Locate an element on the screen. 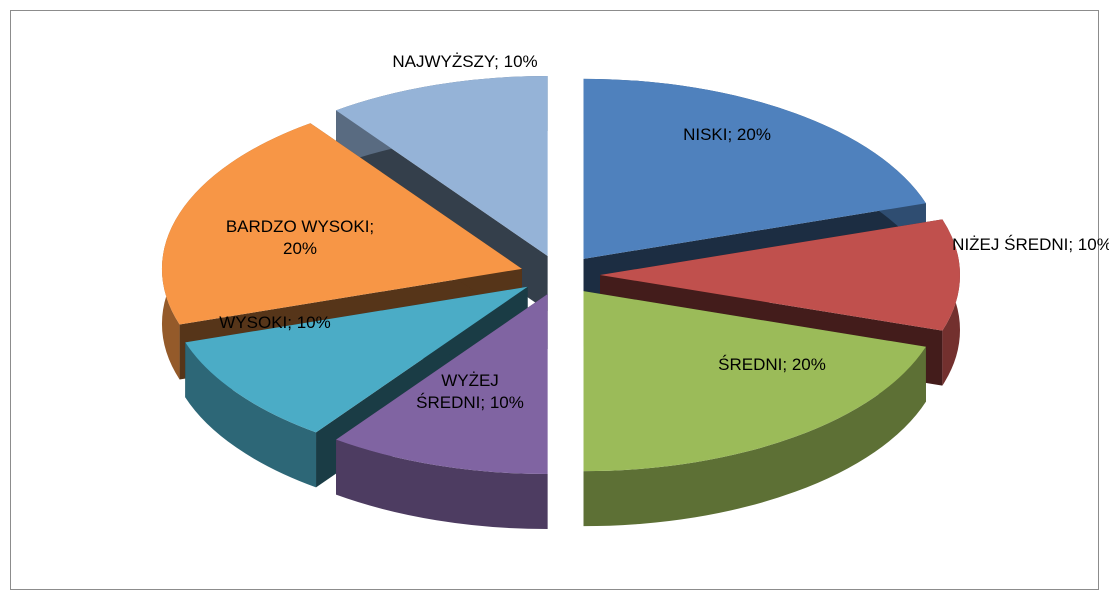  data-label-box: ŚREDNI; 20% is located at coordinates (772, 364).